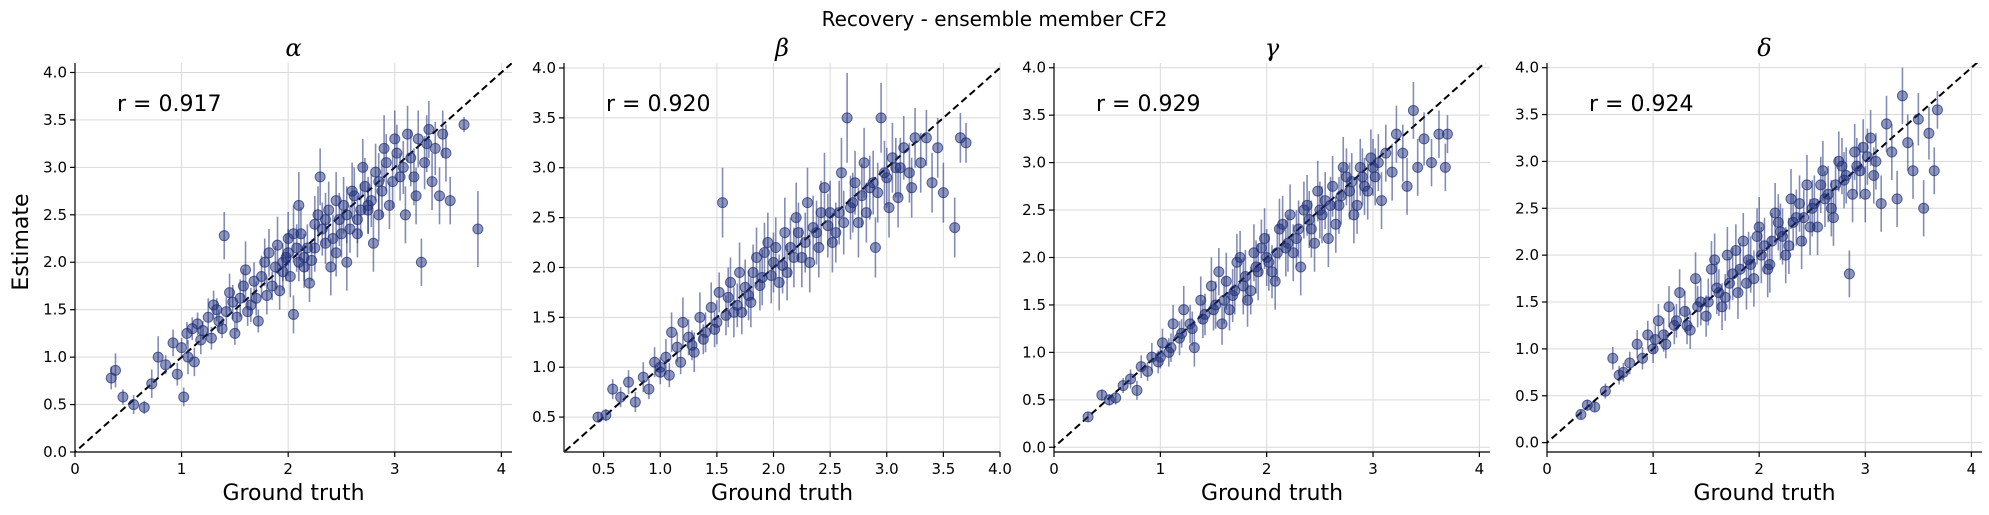 The width and height of the screenshot is (1989, 515). Describe the element at coordinates (887, 469) in the screenshot. I see `x-tick-label: 3.0` at that location.